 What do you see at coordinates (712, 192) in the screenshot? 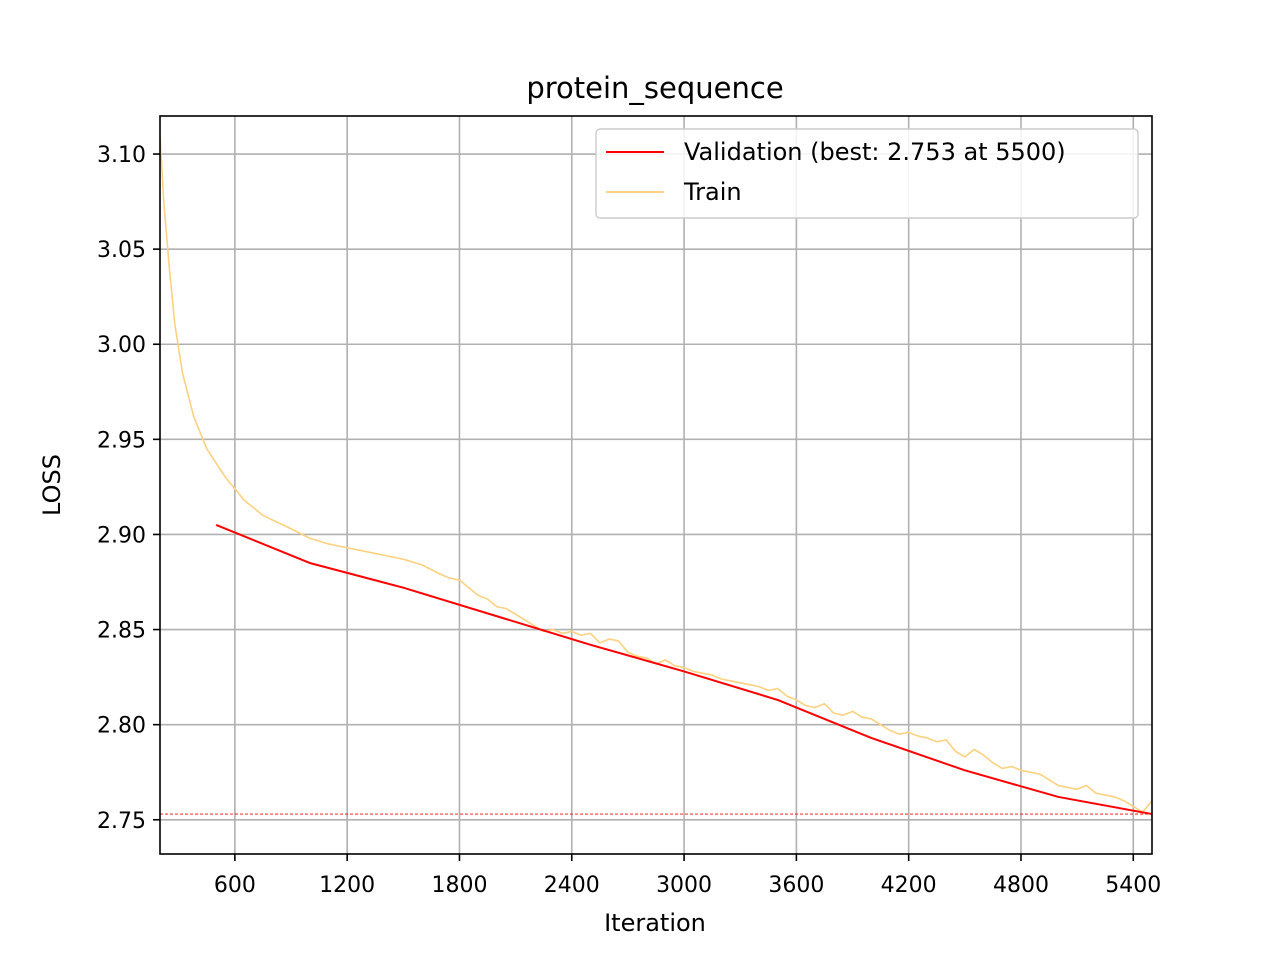
I see `legend-label-train: Train` at bounding box center [712, 192].